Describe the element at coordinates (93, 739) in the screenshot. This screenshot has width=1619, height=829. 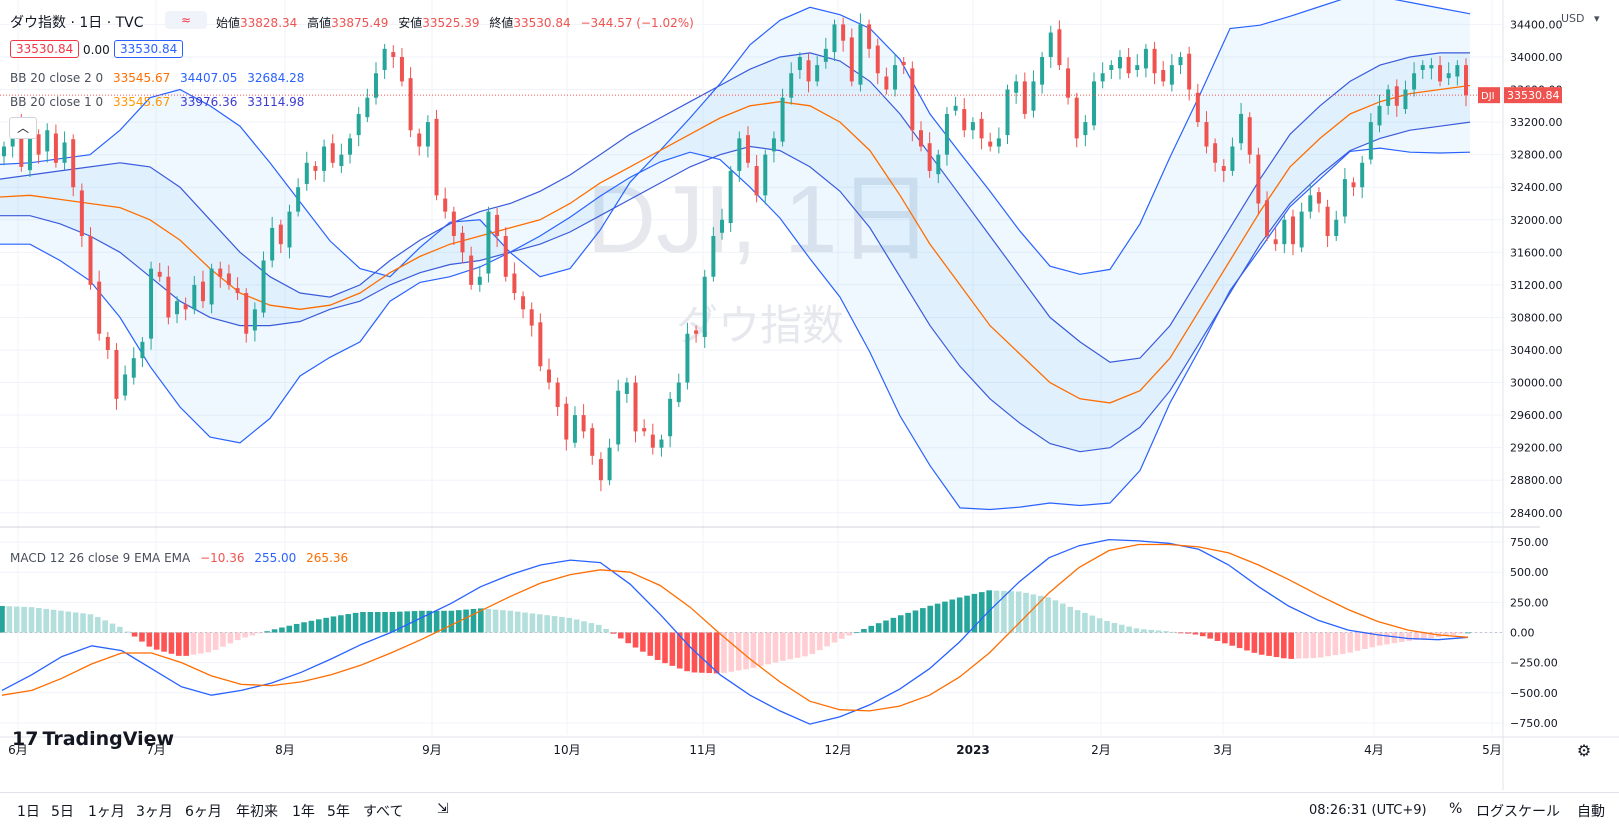
I see `tradingview-logo: 𝟭𝟳 TradingView` at that location.